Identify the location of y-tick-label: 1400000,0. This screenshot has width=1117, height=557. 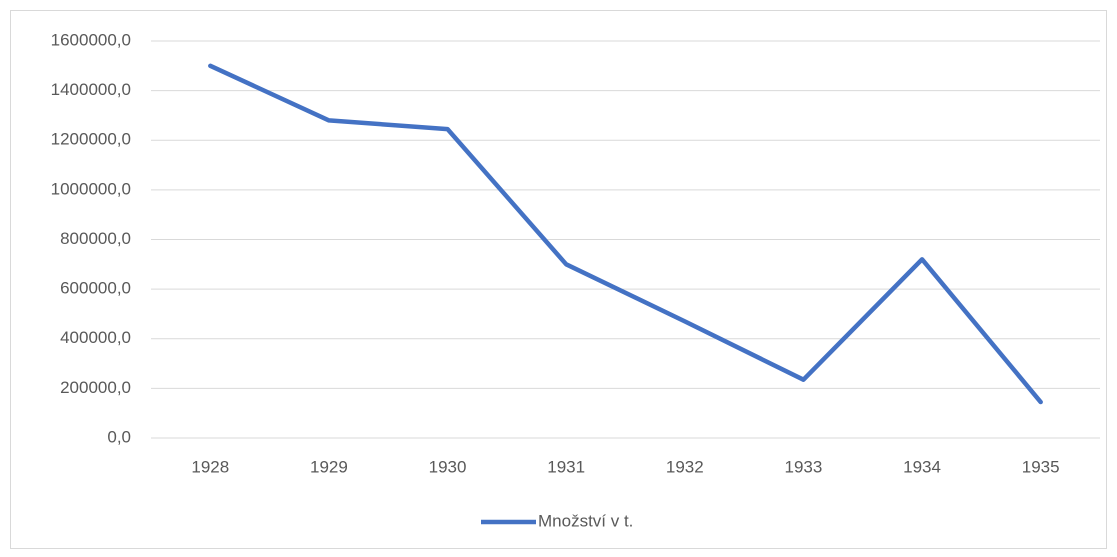
(91, 89).